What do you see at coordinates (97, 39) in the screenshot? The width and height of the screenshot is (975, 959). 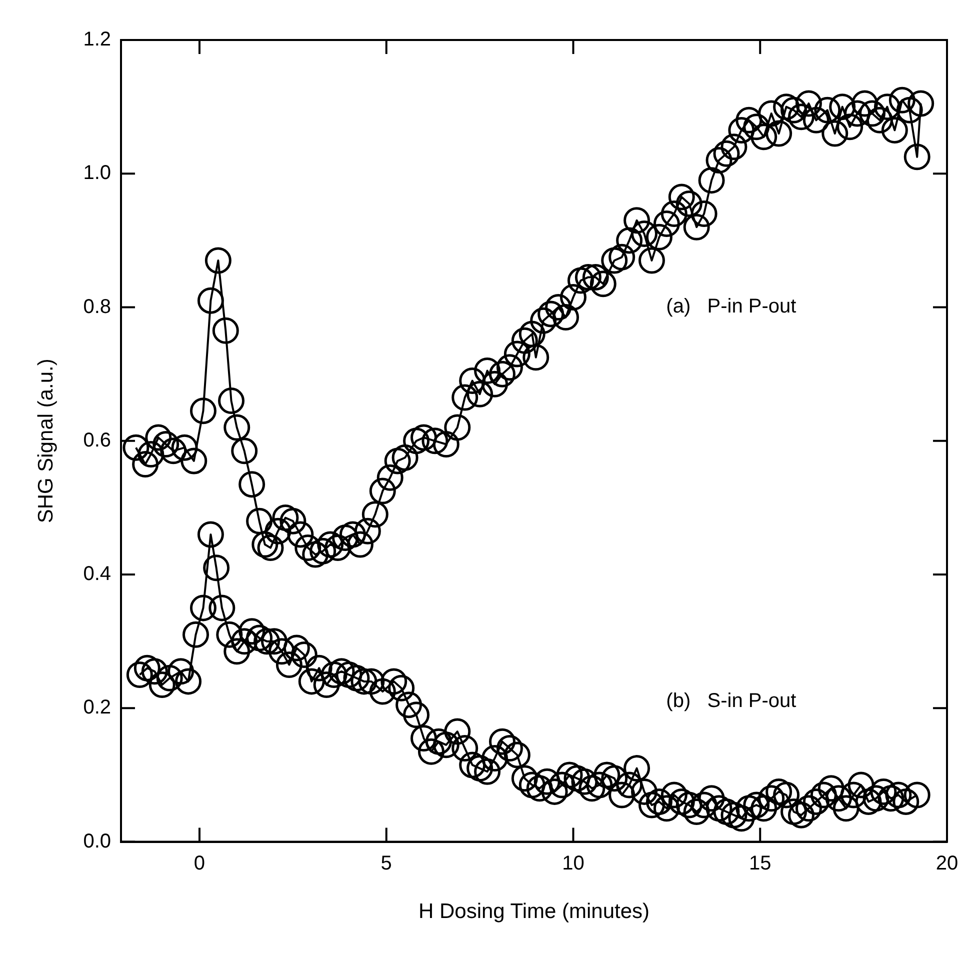 I see `y-tick-label: 1.2` at bounding box center [97, 39].